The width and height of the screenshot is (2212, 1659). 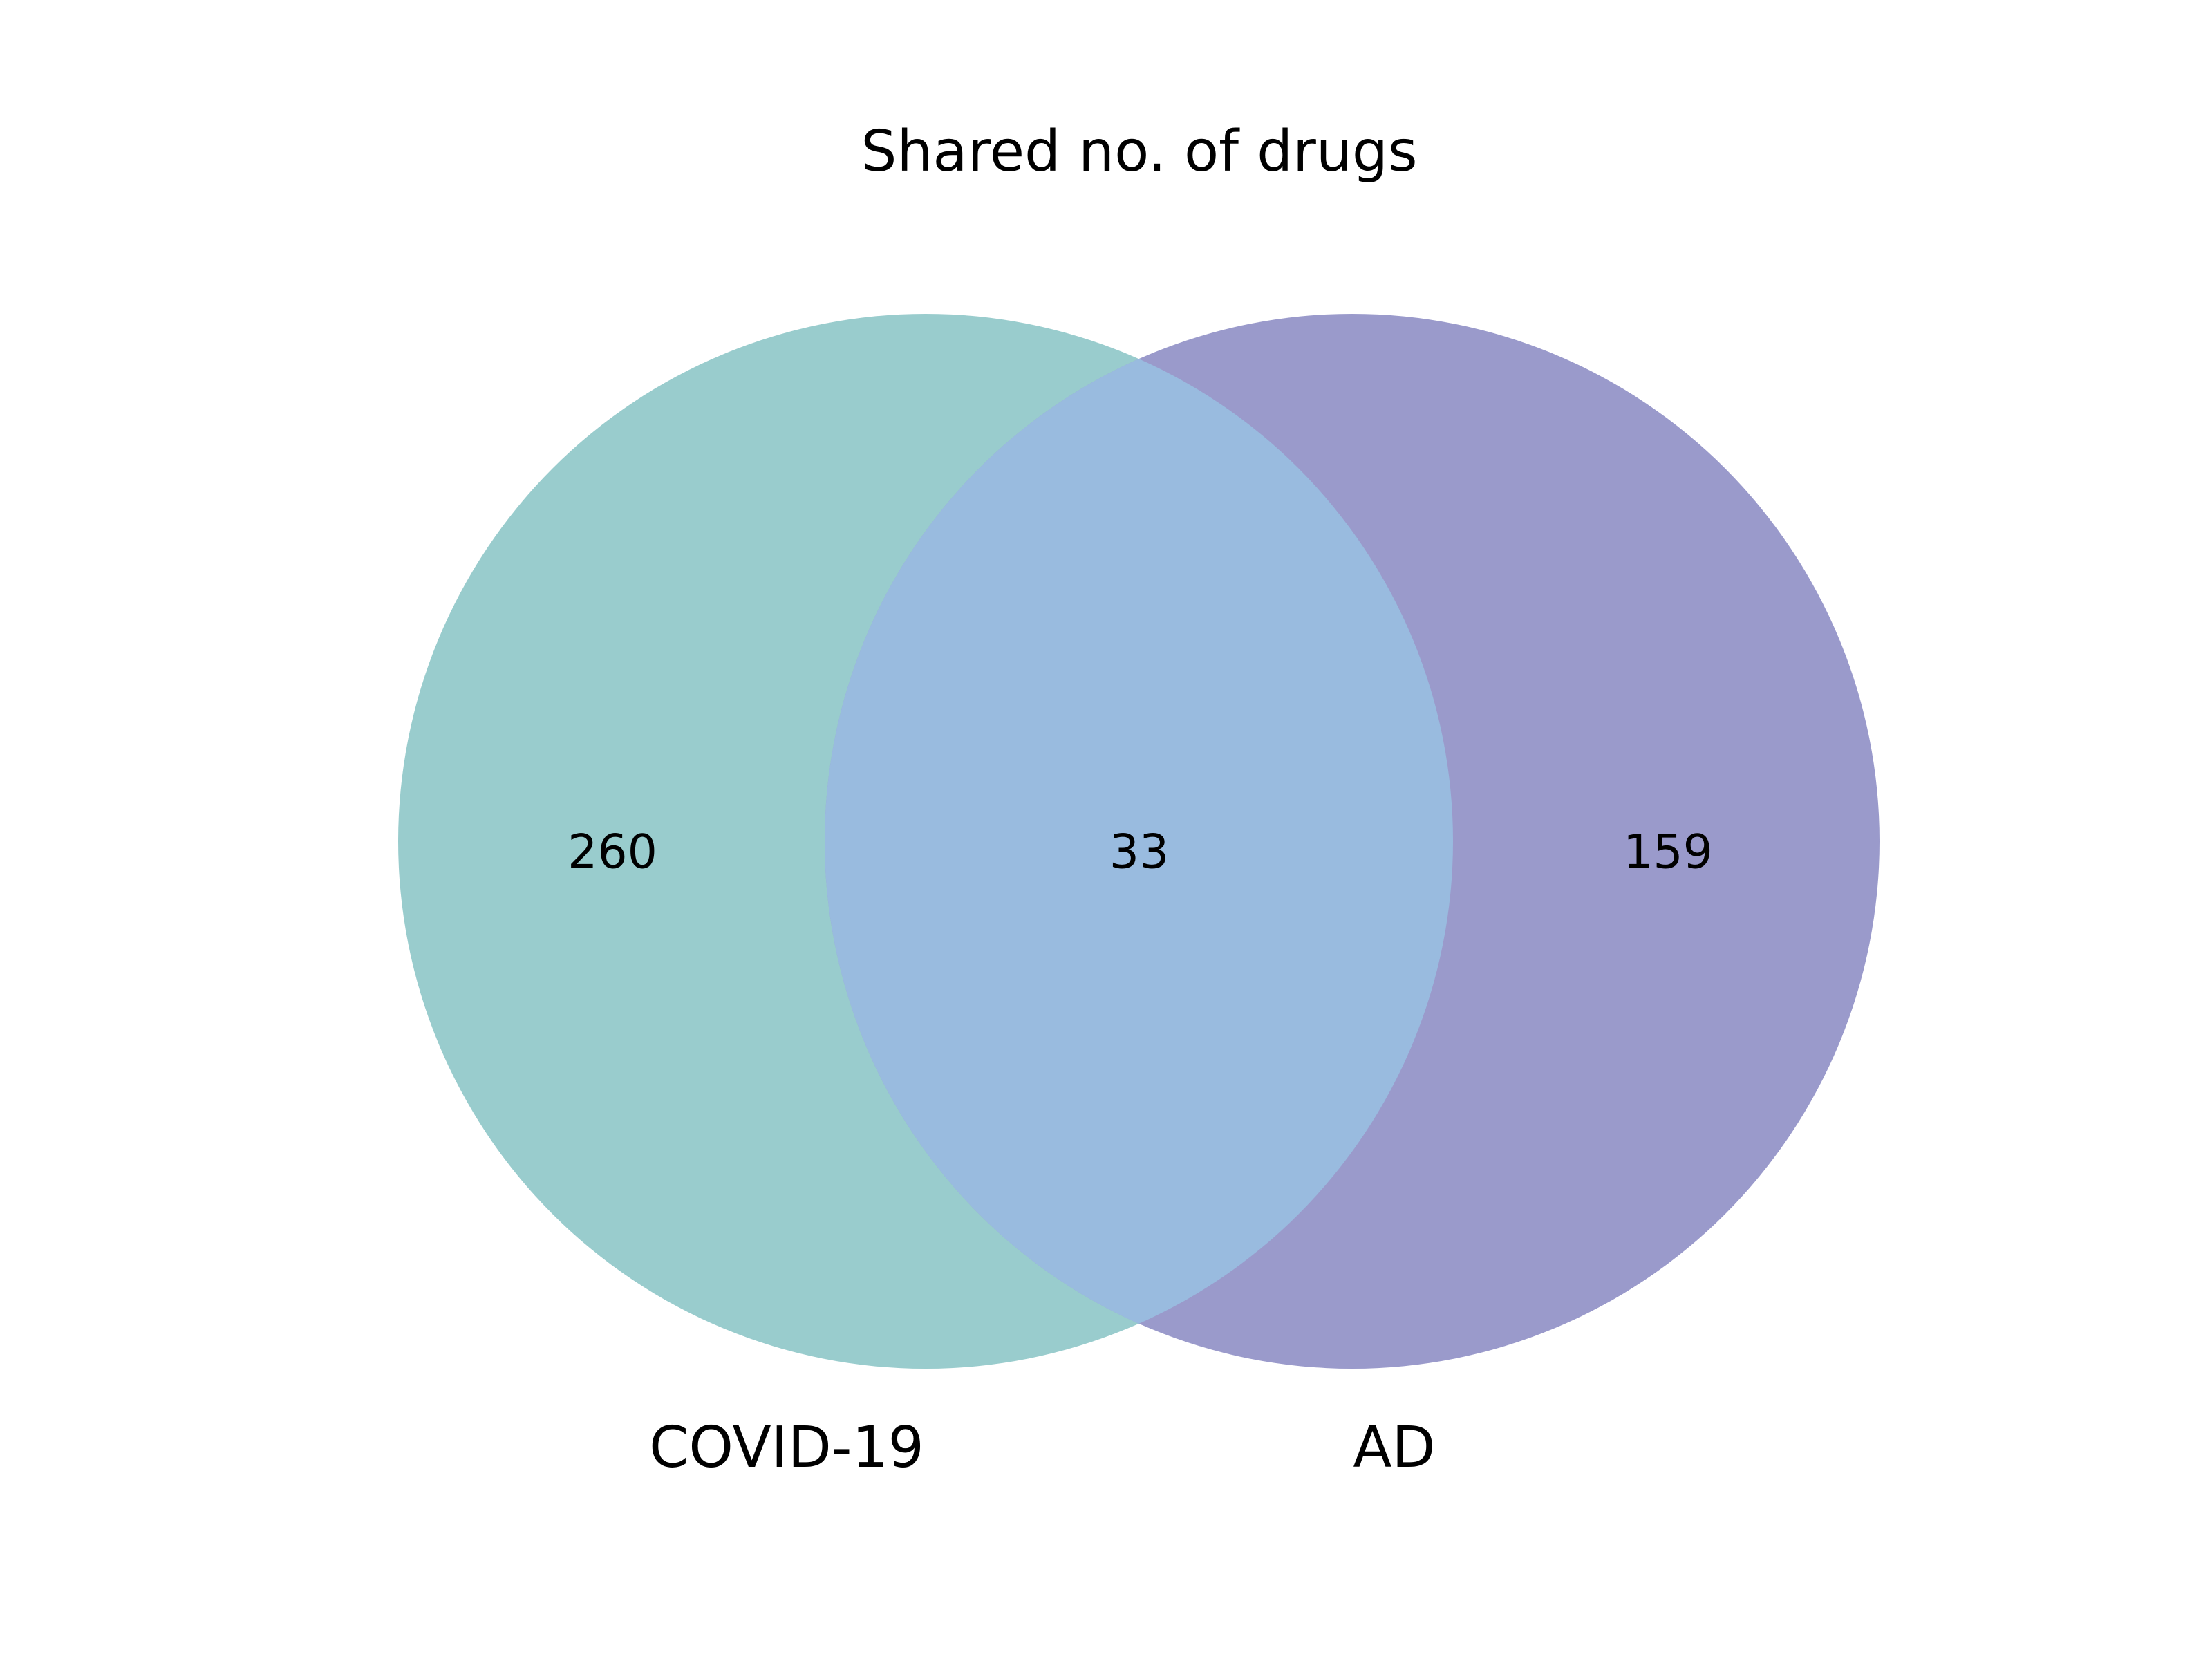 I want to click on intersection-count: 33, so click(x=1139, y=852).